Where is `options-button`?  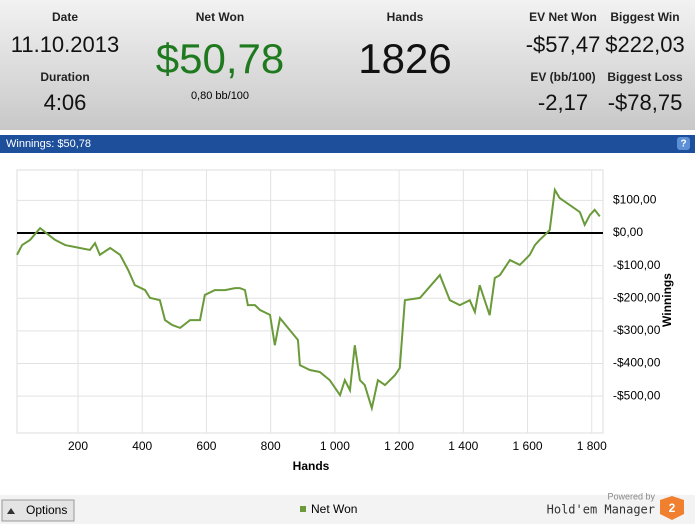
options-button is located at coordinates (38, 510).